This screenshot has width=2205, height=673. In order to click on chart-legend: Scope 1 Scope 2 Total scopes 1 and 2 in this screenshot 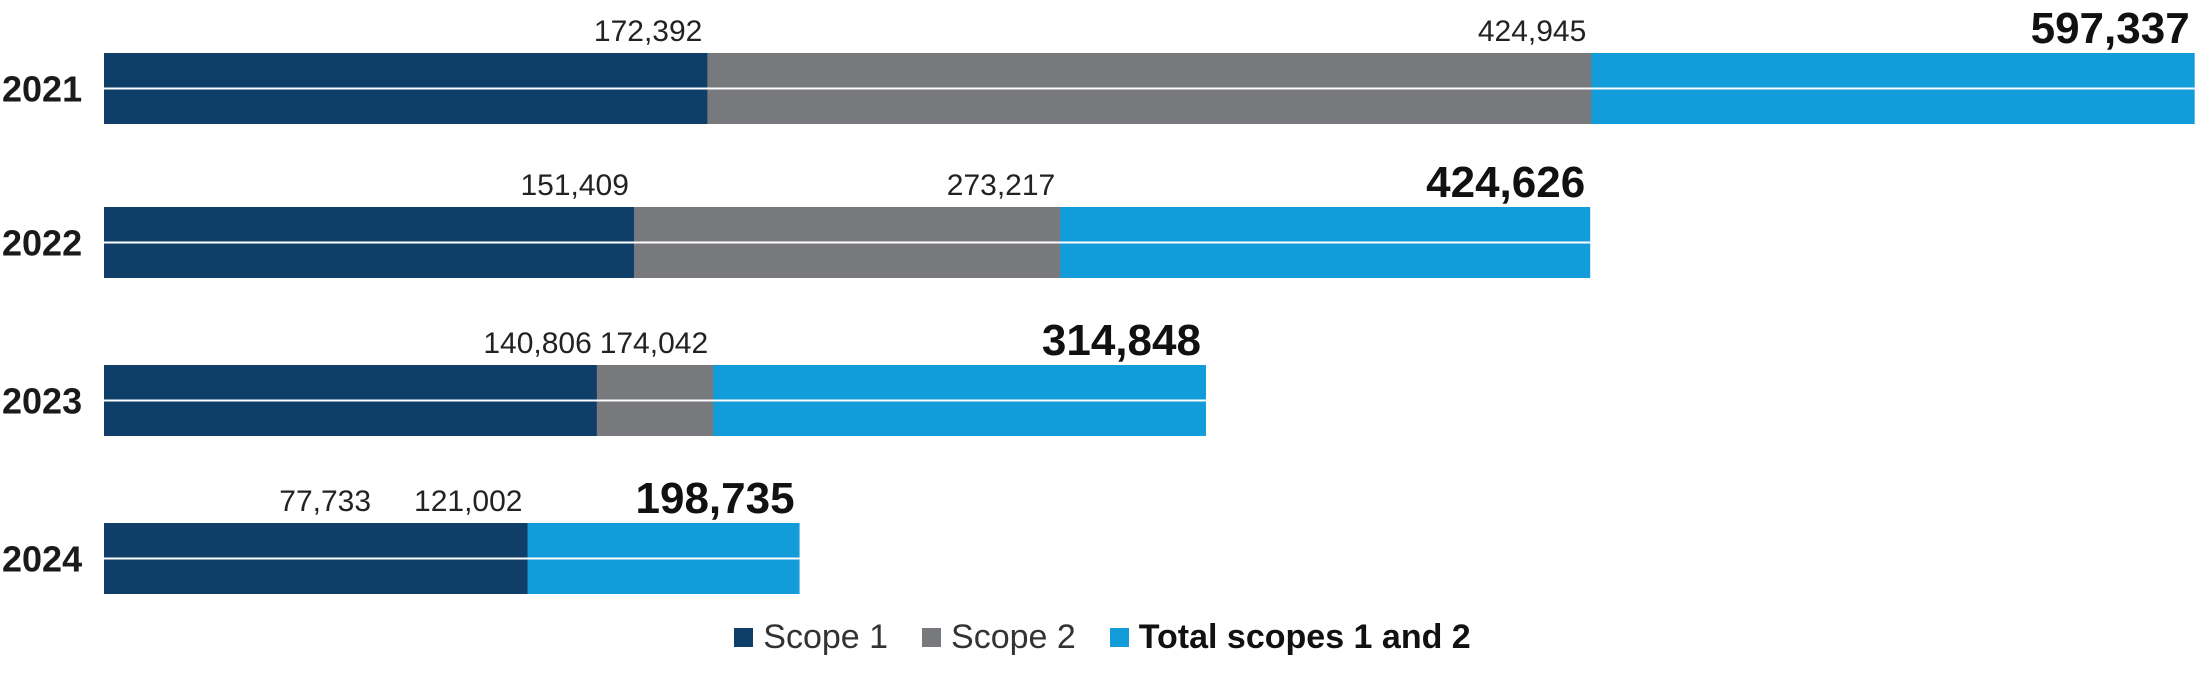, I will do `click(1102, 637)`.